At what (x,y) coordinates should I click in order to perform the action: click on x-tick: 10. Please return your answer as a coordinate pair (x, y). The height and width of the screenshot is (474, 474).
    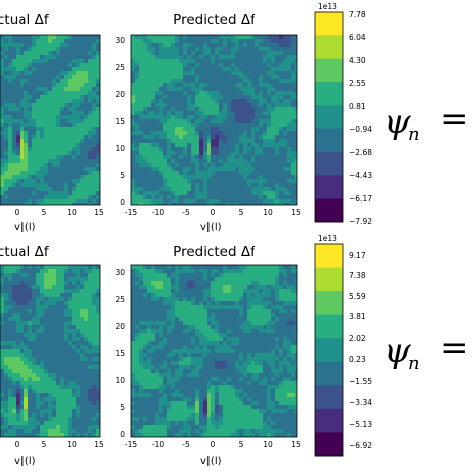
    Looking at the image, I should click on (72, 444).